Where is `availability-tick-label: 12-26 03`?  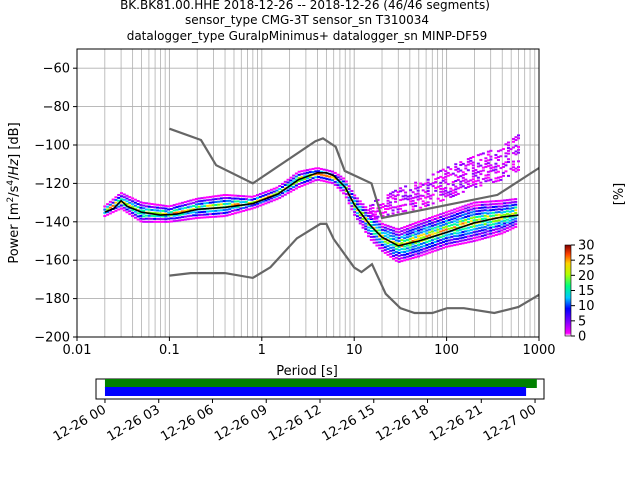
availability-tick-label: 12-26 03 is located at coordinates (134, 423).